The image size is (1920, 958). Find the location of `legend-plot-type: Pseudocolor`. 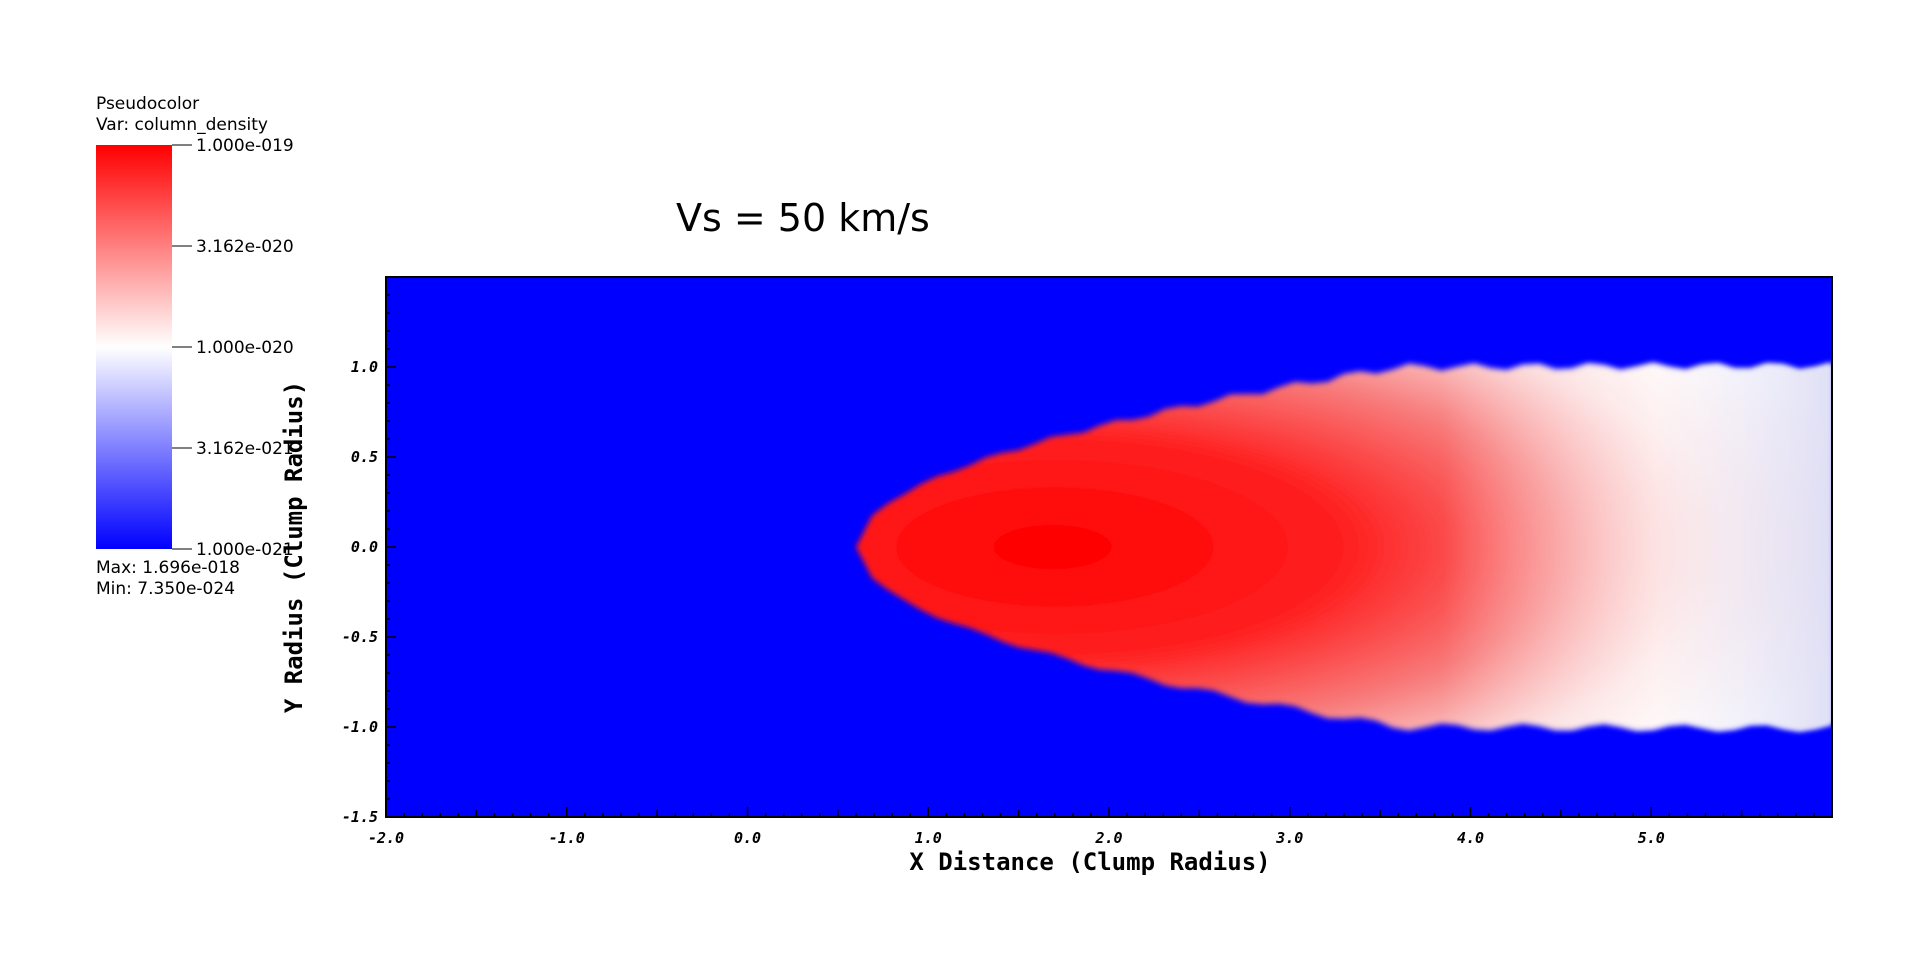

legend-plot-type: Pseudocolor is located at coordinates (148, 104).